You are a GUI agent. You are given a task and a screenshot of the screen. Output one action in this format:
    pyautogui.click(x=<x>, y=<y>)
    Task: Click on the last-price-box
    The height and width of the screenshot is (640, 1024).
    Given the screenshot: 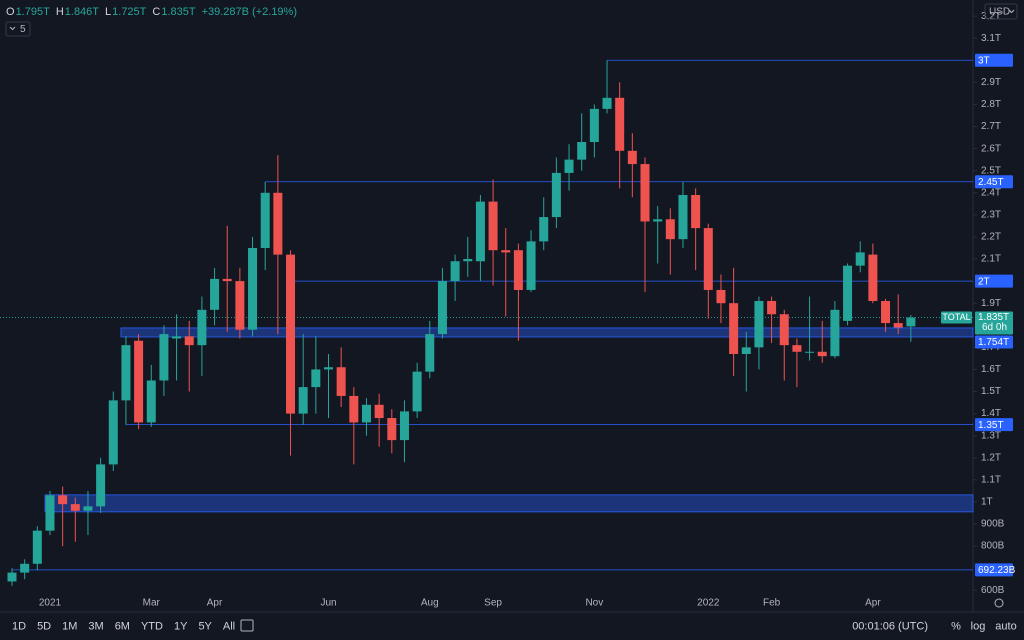 What is the action you would take?
    pyautogui.click(x=994, y=323)
    